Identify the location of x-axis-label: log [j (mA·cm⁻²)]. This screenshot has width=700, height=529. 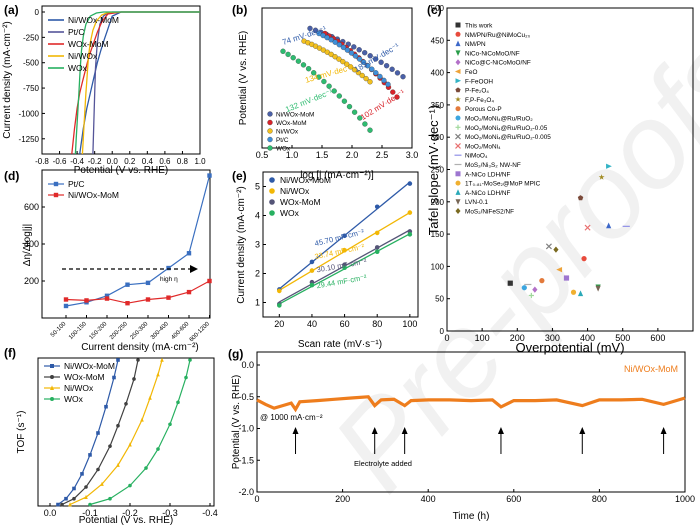
(337, 175).